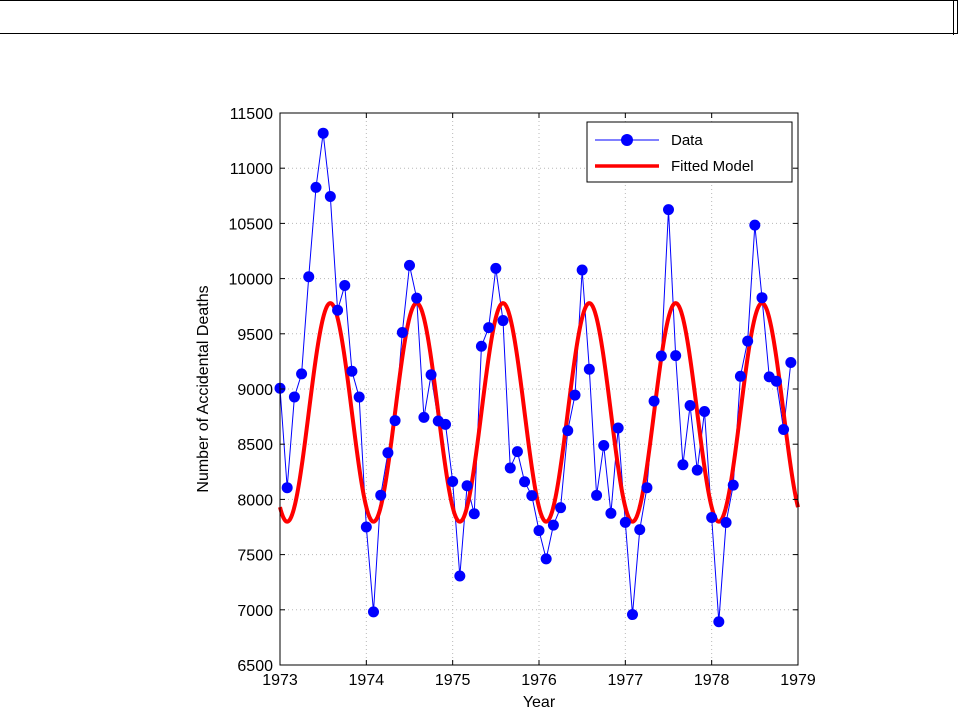 The height and width of the screenshot is (715, 973). I want to click on legend: Data Fitted Model, so click(689, 152).